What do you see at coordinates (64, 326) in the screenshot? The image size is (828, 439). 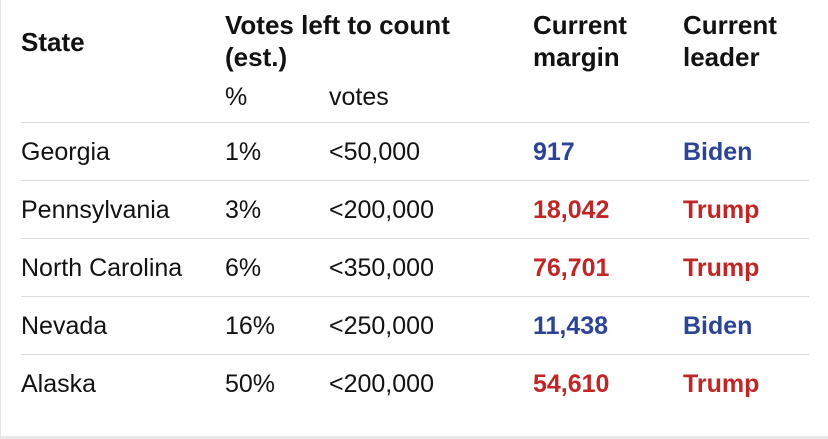 I see `state-name: Nevada` at bounding box center [64, 326].